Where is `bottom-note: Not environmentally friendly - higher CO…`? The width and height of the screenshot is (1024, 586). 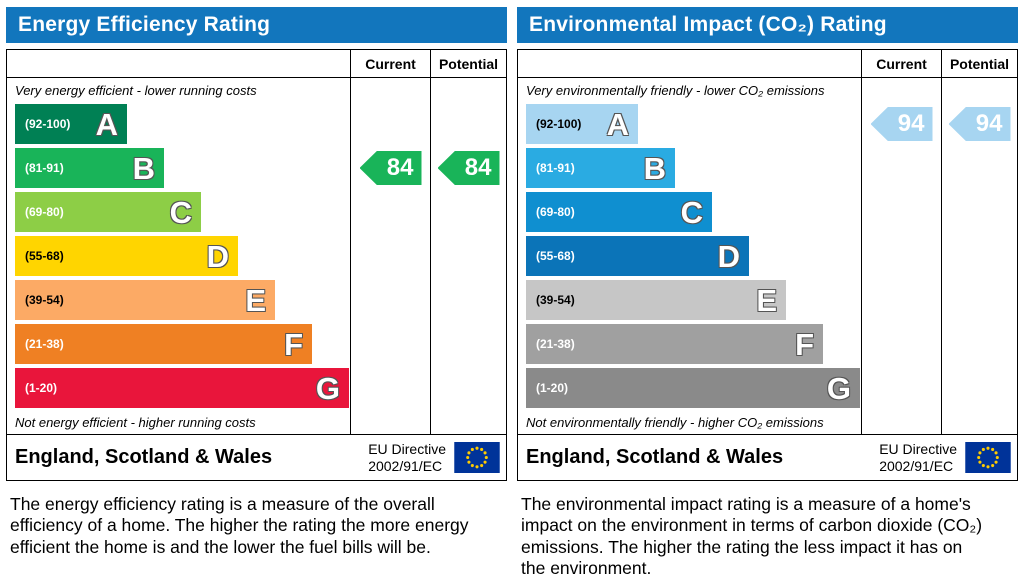 bottom-note: Not environmentally friendly - higher CO… is located at coordinates (675, 422).